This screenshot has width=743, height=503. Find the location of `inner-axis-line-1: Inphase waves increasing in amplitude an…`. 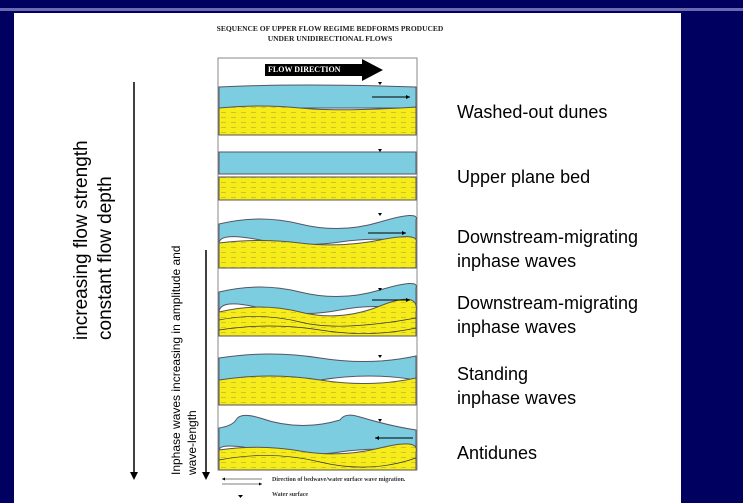

inner-axis-line-1: Inphase waves increasing in amplitude an… is located at coordinates (176, 360).